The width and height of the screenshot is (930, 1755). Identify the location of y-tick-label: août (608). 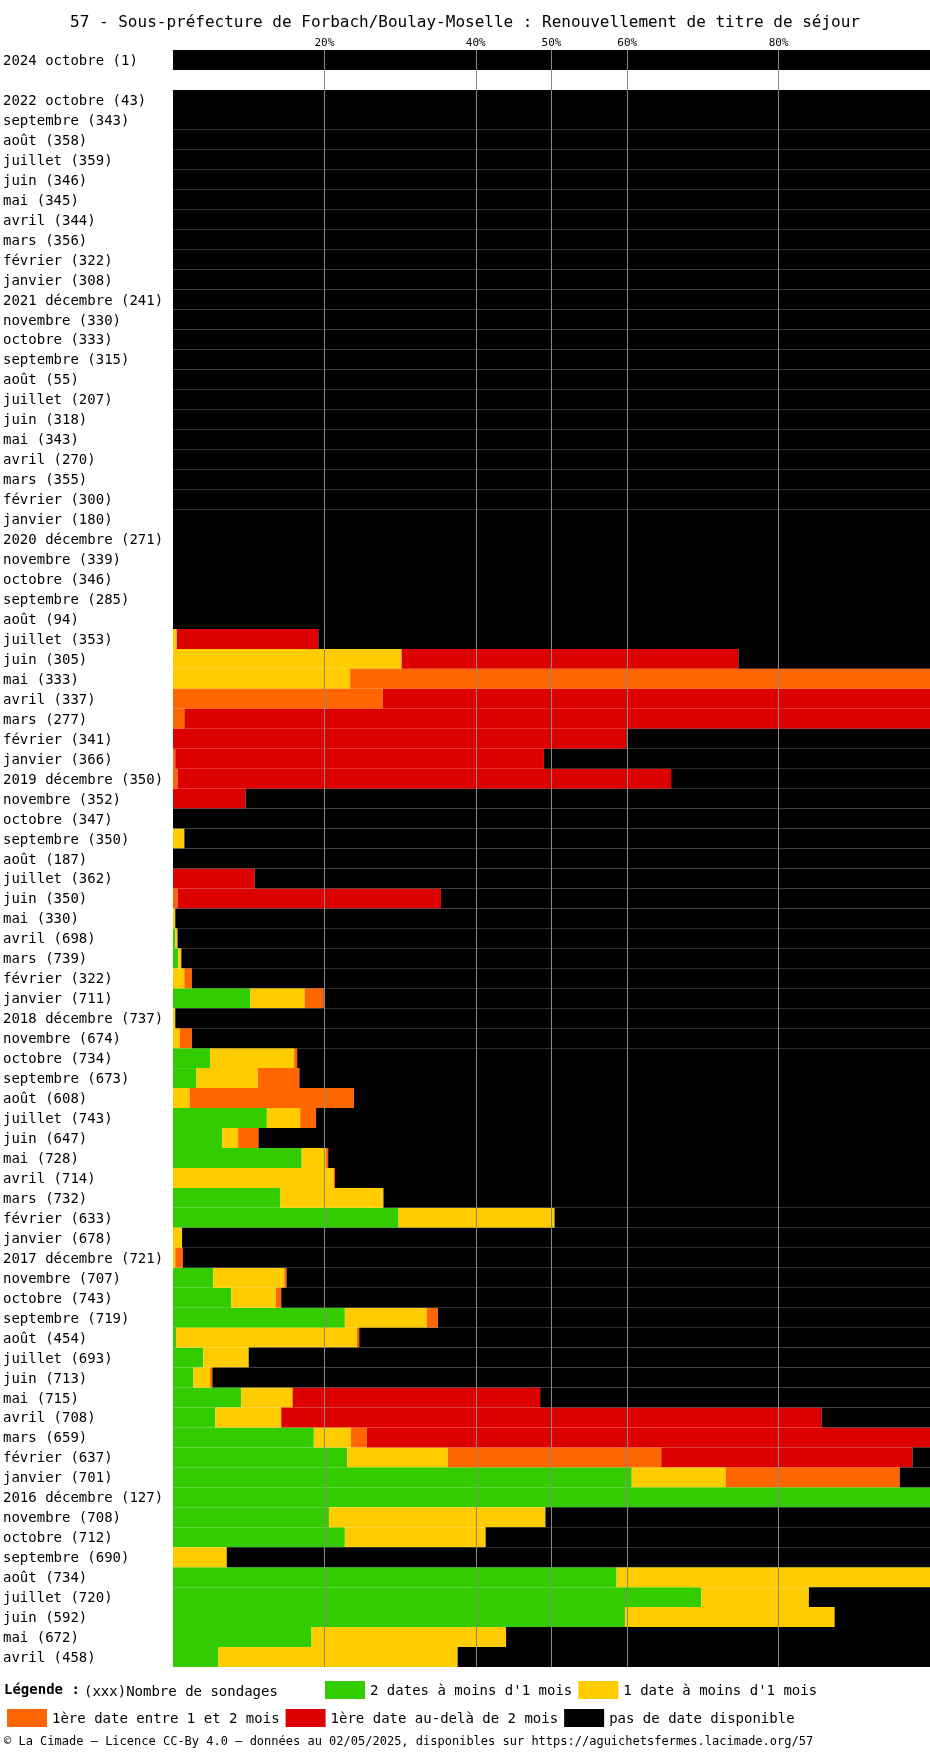
(45, 1098).